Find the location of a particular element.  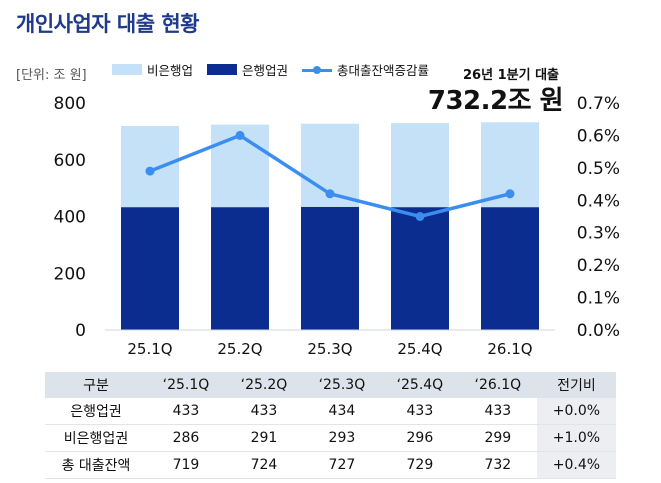

table-cell: 은행업권 is located at coordinates (96, 411).